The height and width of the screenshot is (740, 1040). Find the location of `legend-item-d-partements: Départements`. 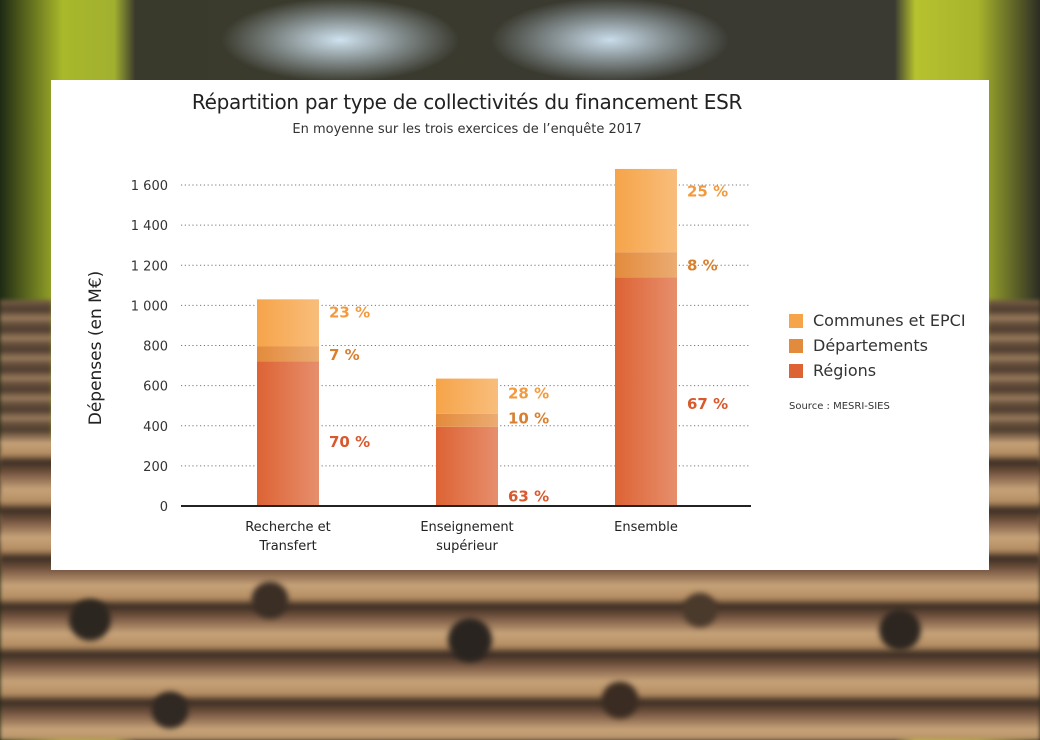

legend-item-d-partements: Départements is located at coordinates (889, 345).